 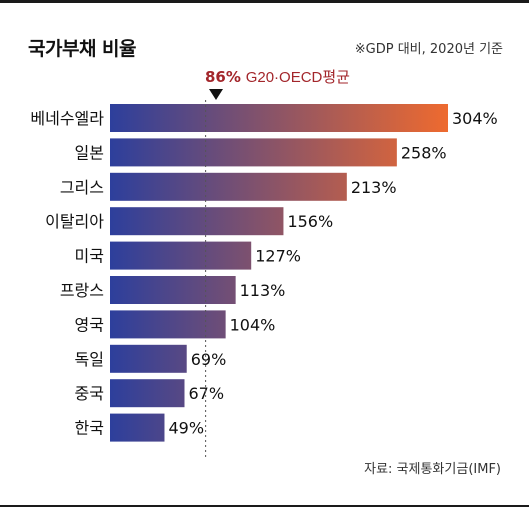 What do you see at coordinates (424, 152) in the screenshot?
I see `value-label: 258%` at bounding box center [424, 152].